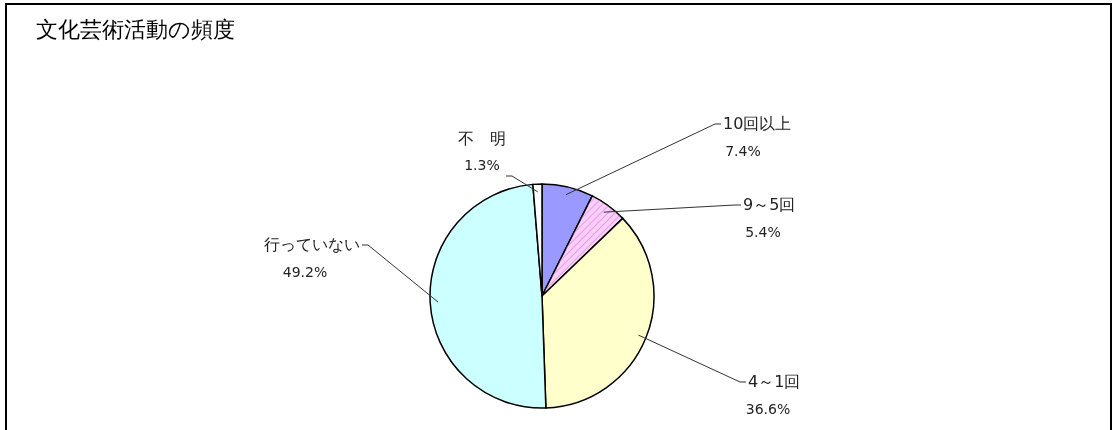 The width and height of the screenshot is (1117, 430). What do you see at coordinates (774, 381) in the screenshot?
I see `slice-label: 4～1回` at bounding box center [774, 381].